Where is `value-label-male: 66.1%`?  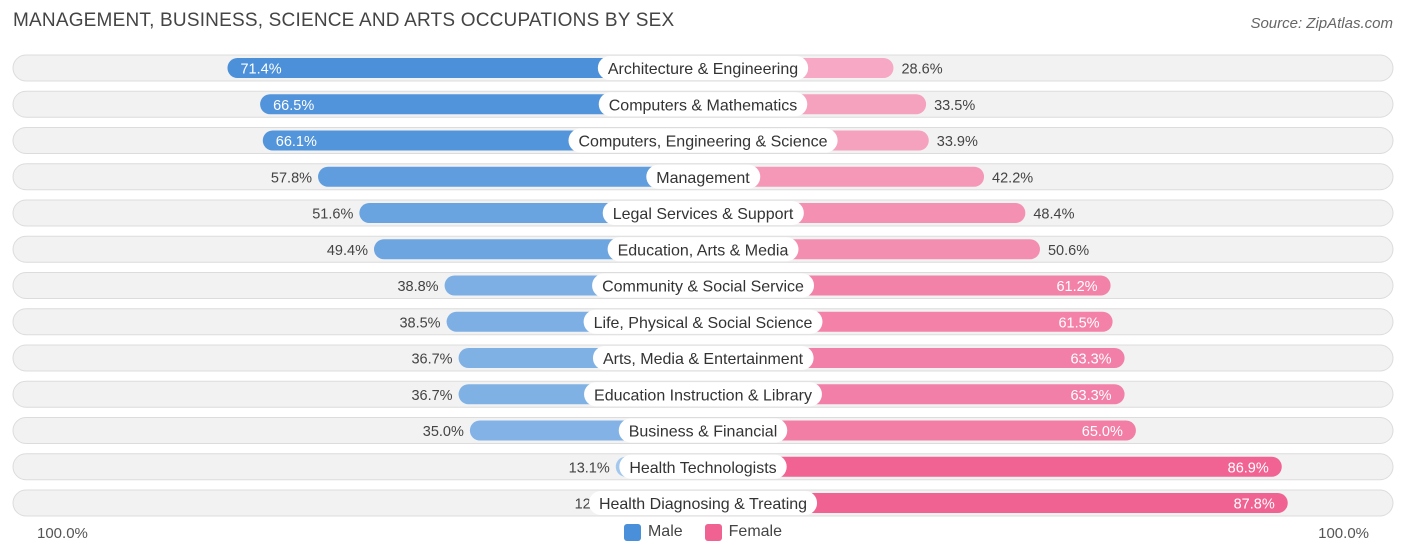
value-label-male: 66.1% is located at coordinates (296, 142).